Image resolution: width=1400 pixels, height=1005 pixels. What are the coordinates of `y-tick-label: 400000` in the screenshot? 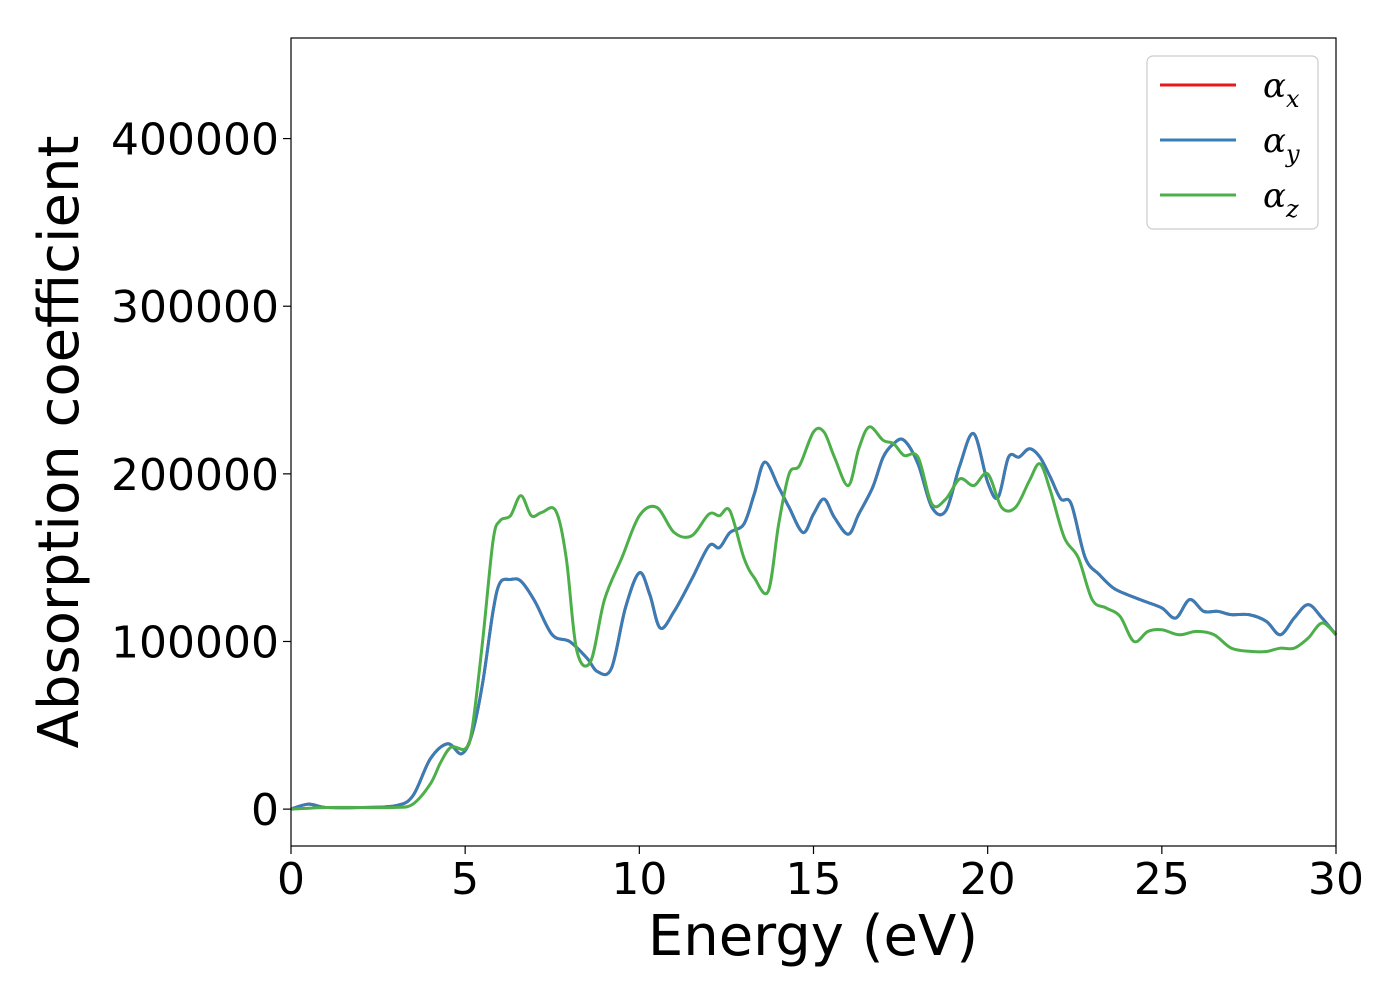 It's located at (195, 140).